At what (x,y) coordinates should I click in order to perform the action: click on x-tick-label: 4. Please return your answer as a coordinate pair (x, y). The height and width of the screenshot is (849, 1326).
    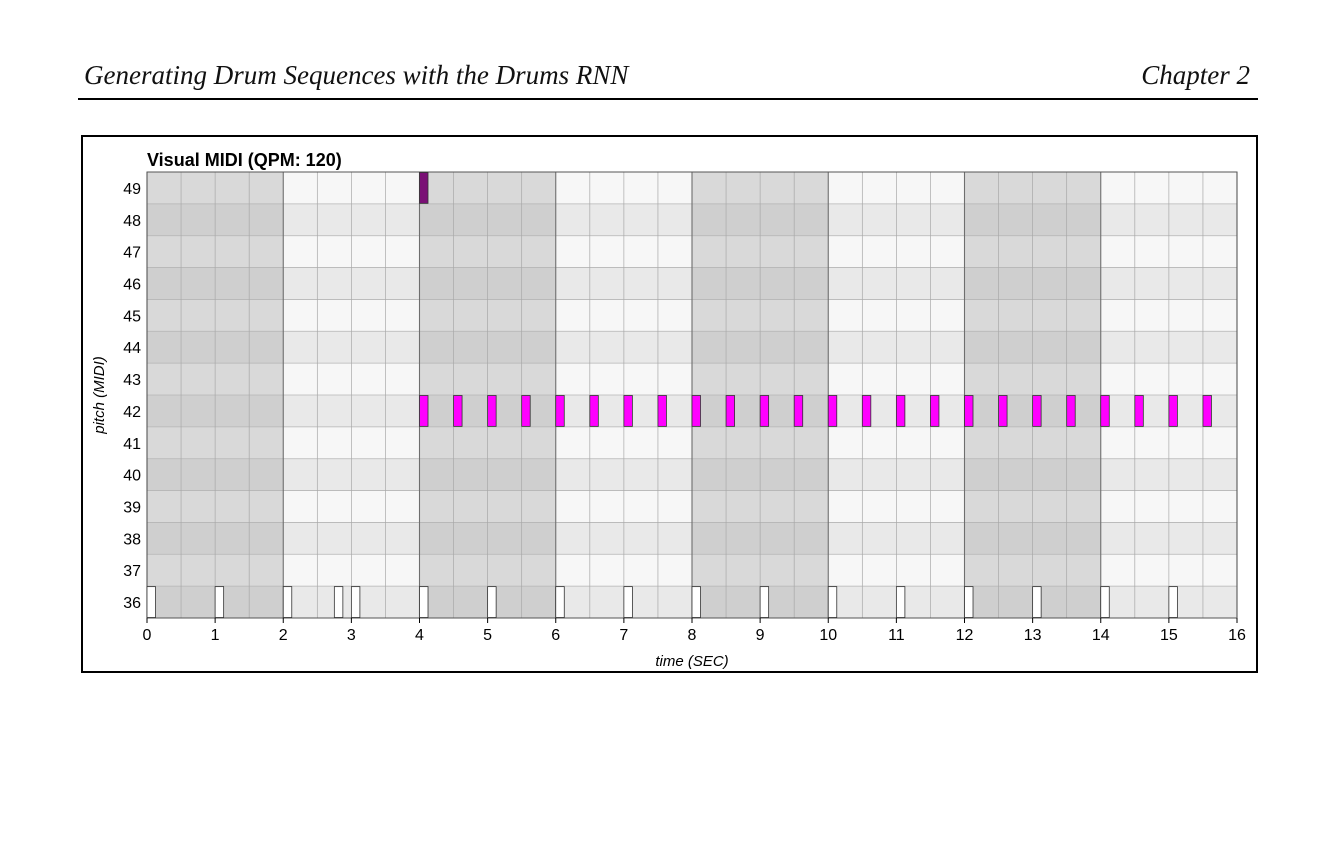
    Looking at the image, I should click on (419, 635).